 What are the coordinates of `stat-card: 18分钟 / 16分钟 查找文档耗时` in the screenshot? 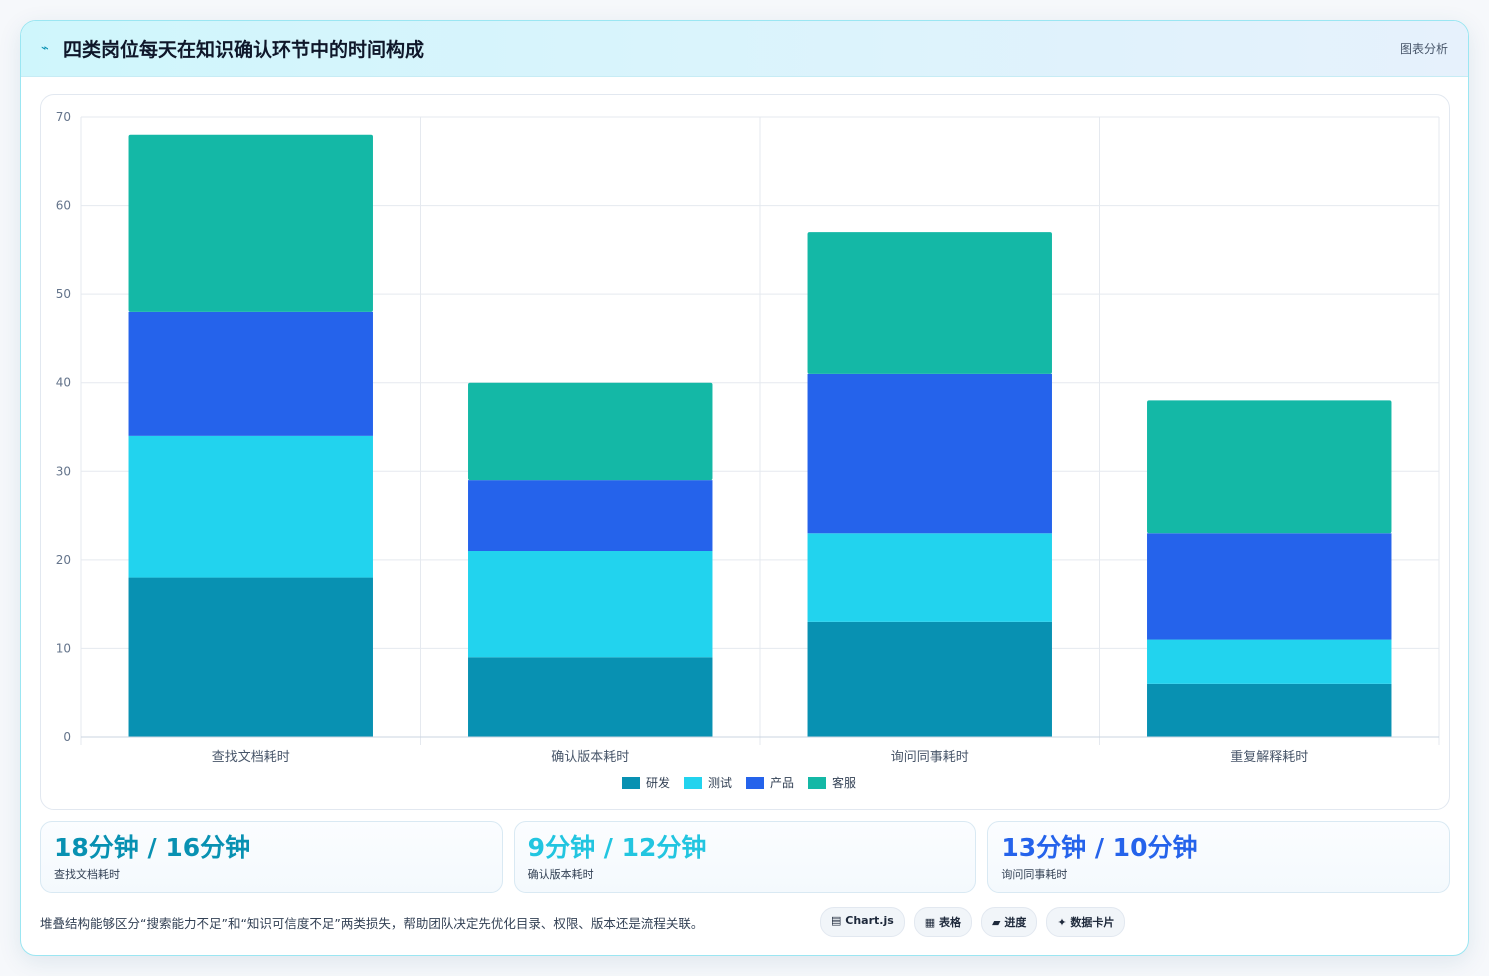 It's located at (271, 857).